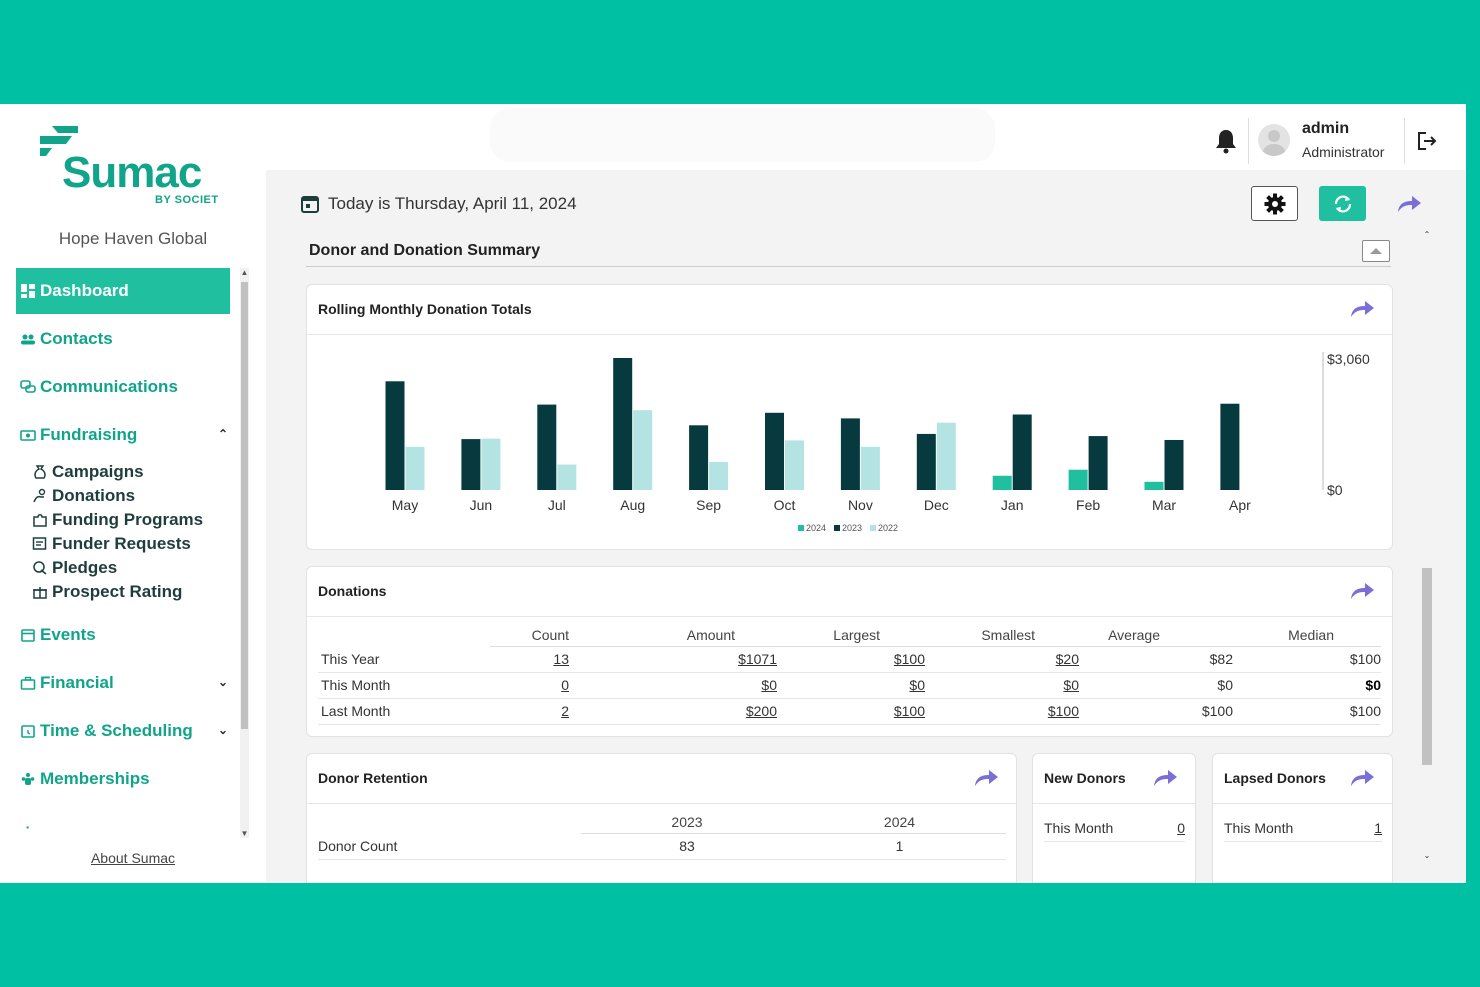 This screenshot has height=987, width=1480. What do you see at coordinates (123, 339) in the screenshot?
I see `sidebar-item-contacts: Contacts` at bounding box center [123, 339].